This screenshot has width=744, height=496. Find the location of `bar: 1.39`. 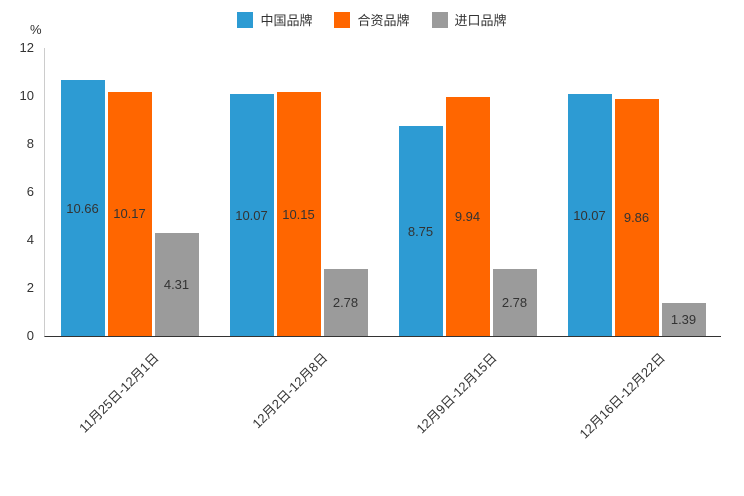

bar: 1.39 is located at coordinates (683, 319).